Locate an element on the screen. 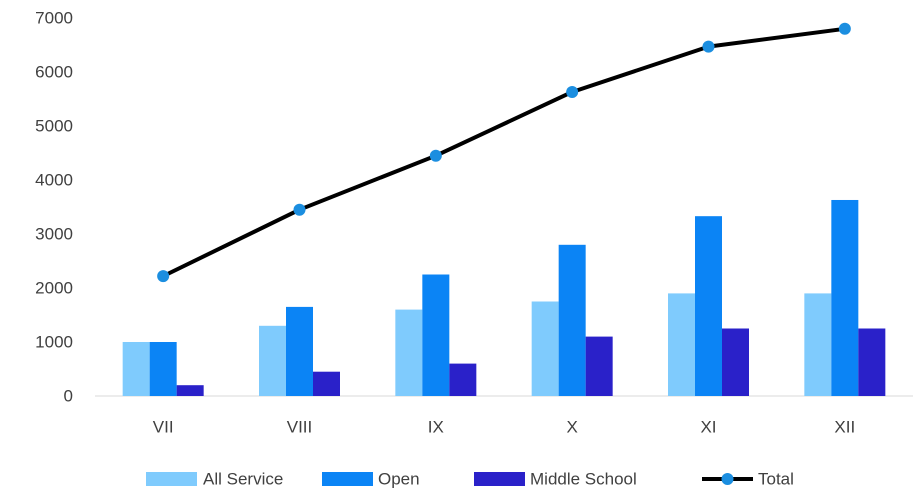  y-tick-label: 0 is located at coordinates (68, 396).